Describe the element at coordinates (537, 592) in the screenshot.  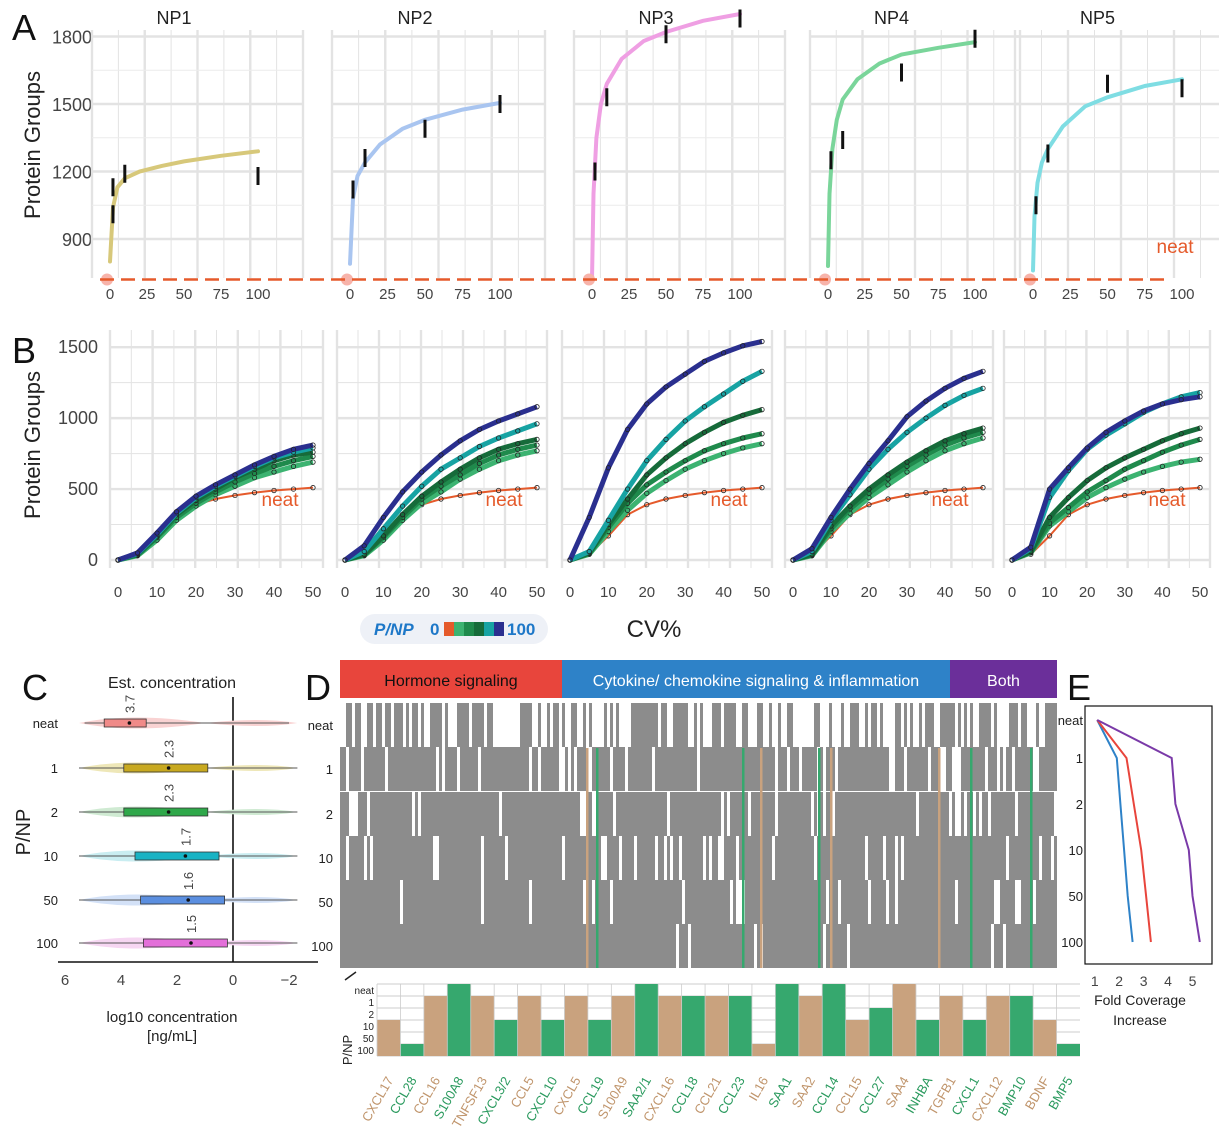
I see `panel-b-xtick: 50` at that location.